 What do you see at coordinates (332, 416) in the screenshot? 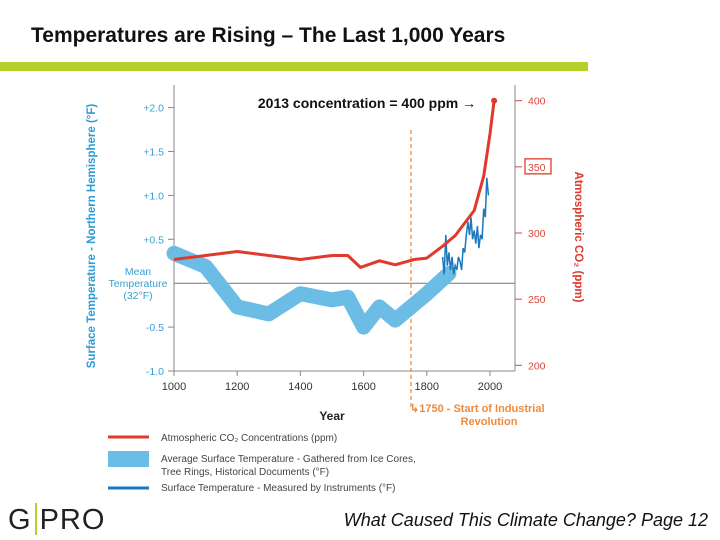
I see `x-axis-title: Year` at bounding box center [332, 416].